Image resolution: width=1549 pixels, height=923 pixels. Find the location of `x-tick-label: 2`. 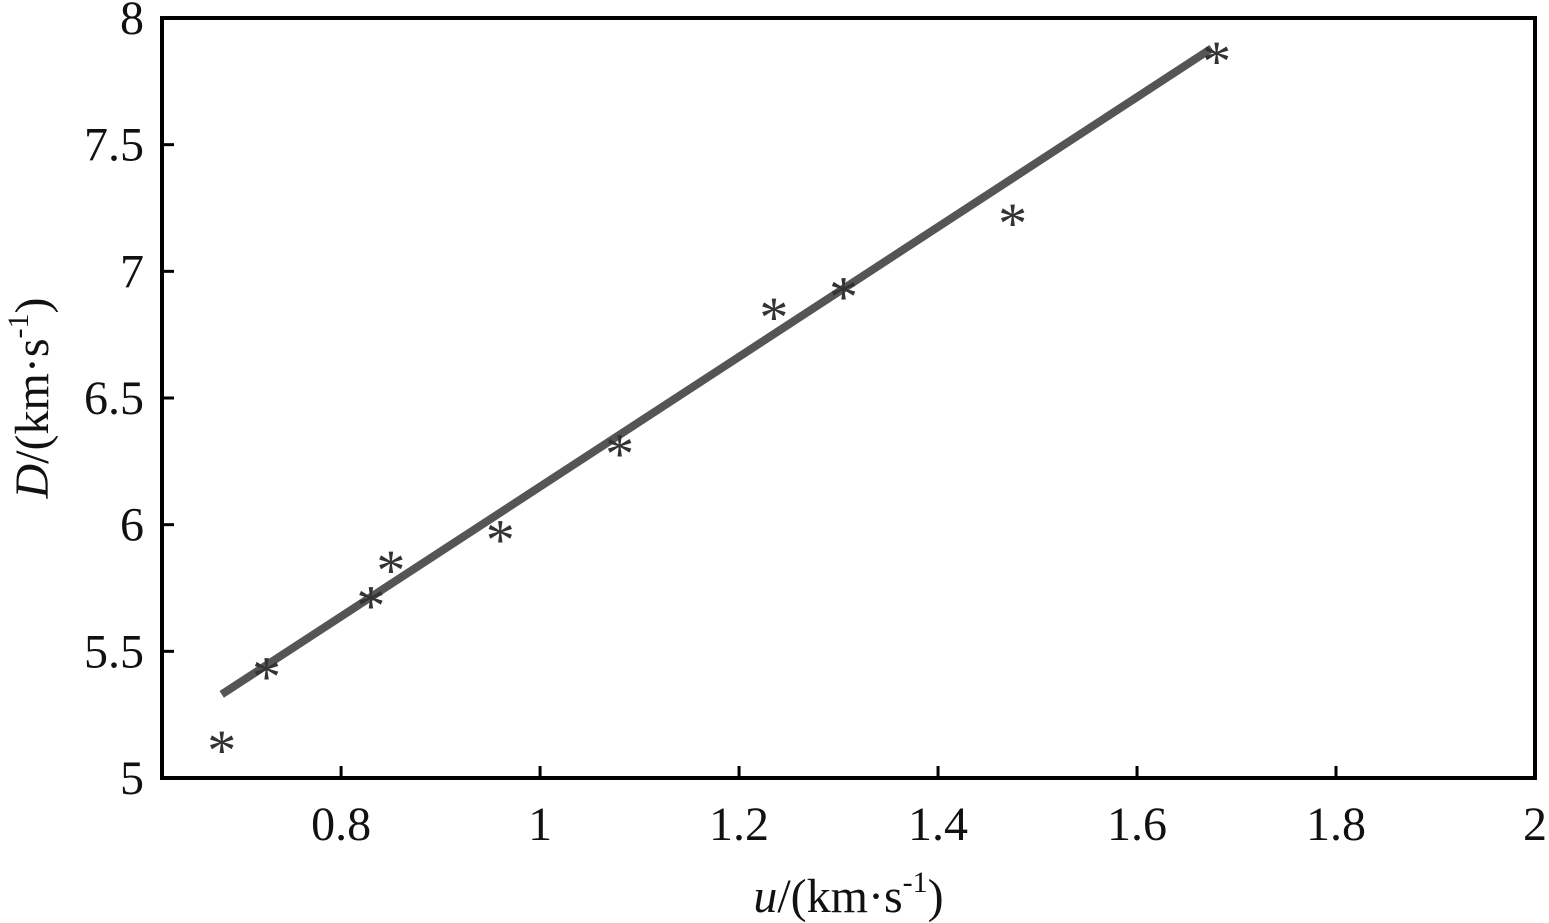

x-tick-label: 2 is located at coordinates (1535, 824).